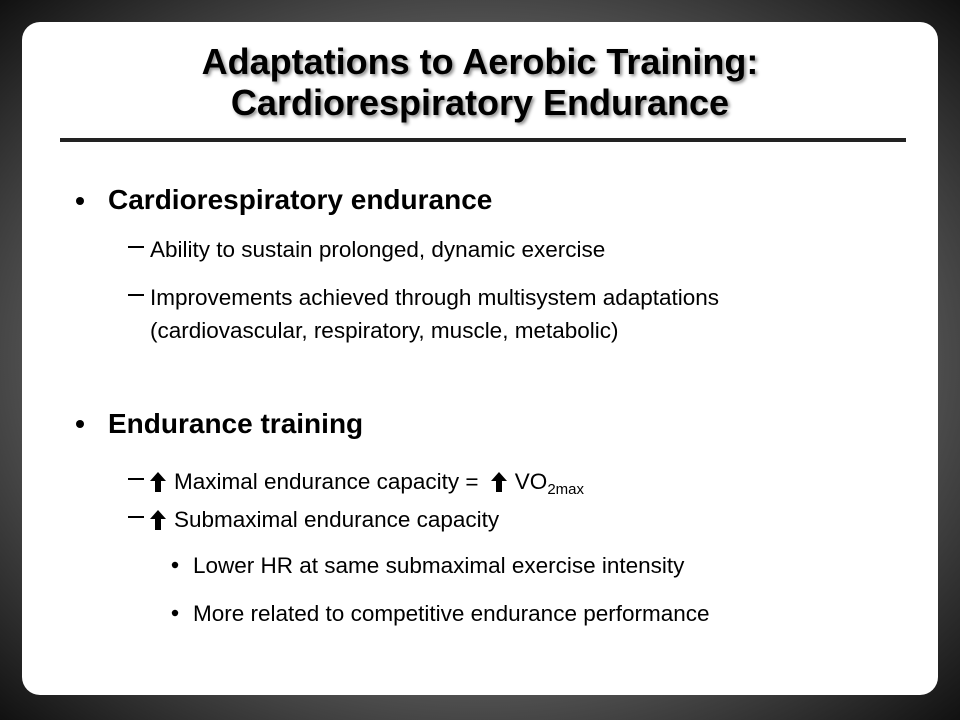  Describe the element at coordinates (337, 519) in the screenshot. I see `sub-item-text: Submaximal endurance capacity` at that location.